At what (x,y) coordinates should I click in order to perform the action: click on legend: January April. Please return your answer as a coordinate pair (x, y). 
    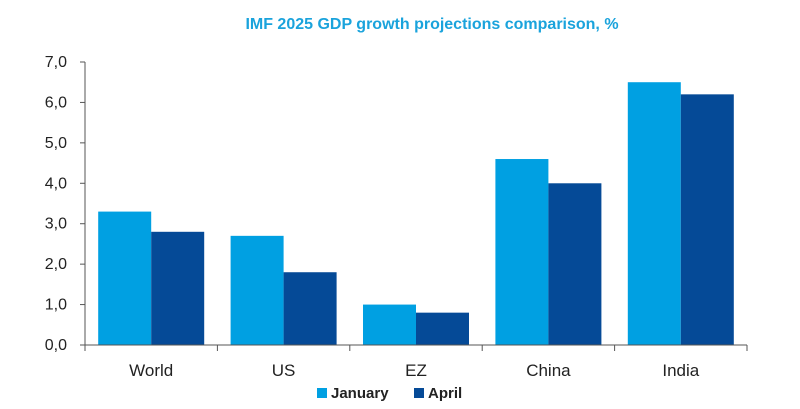
    Looking at the image, I should click on (389, 393).